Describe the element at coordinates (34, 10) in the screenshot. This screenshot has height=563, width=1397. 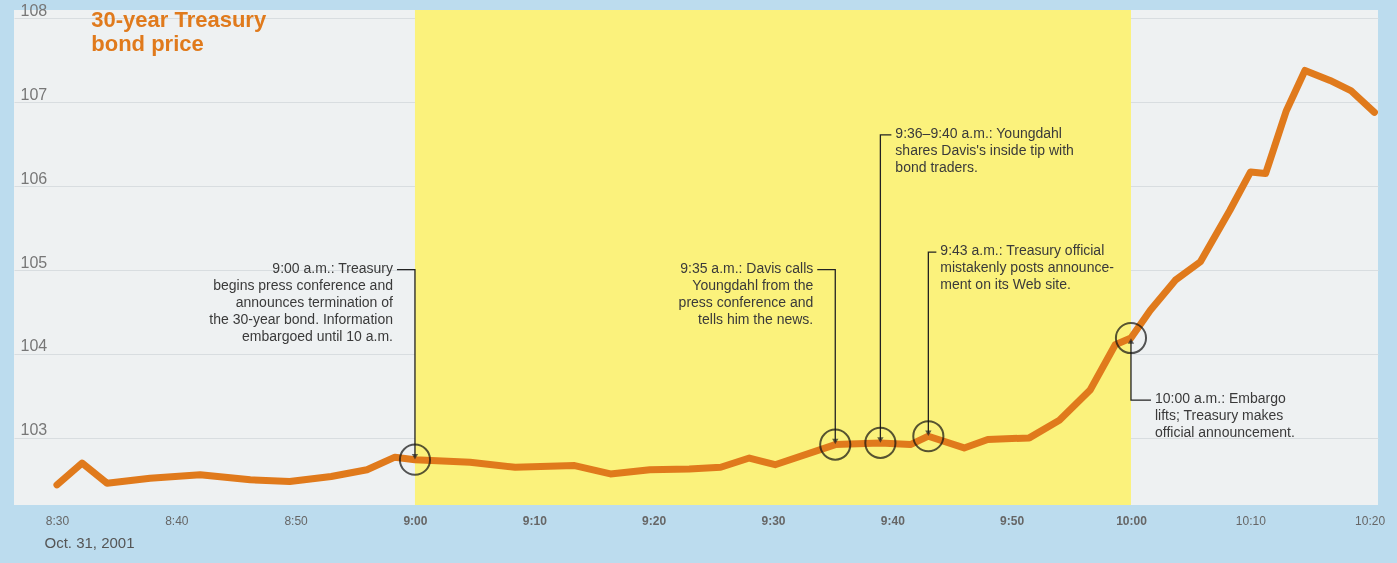
I see `y-tick-label: 108` at that location.